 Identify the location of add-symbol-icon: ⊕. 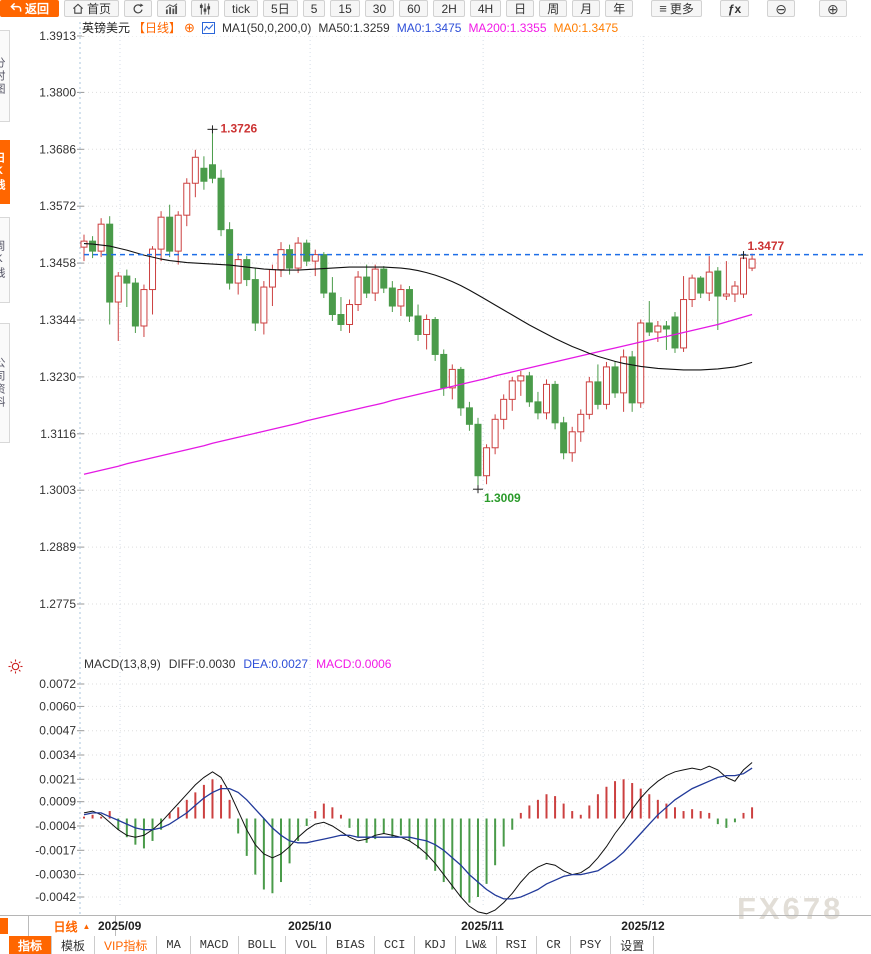
(189, 27).